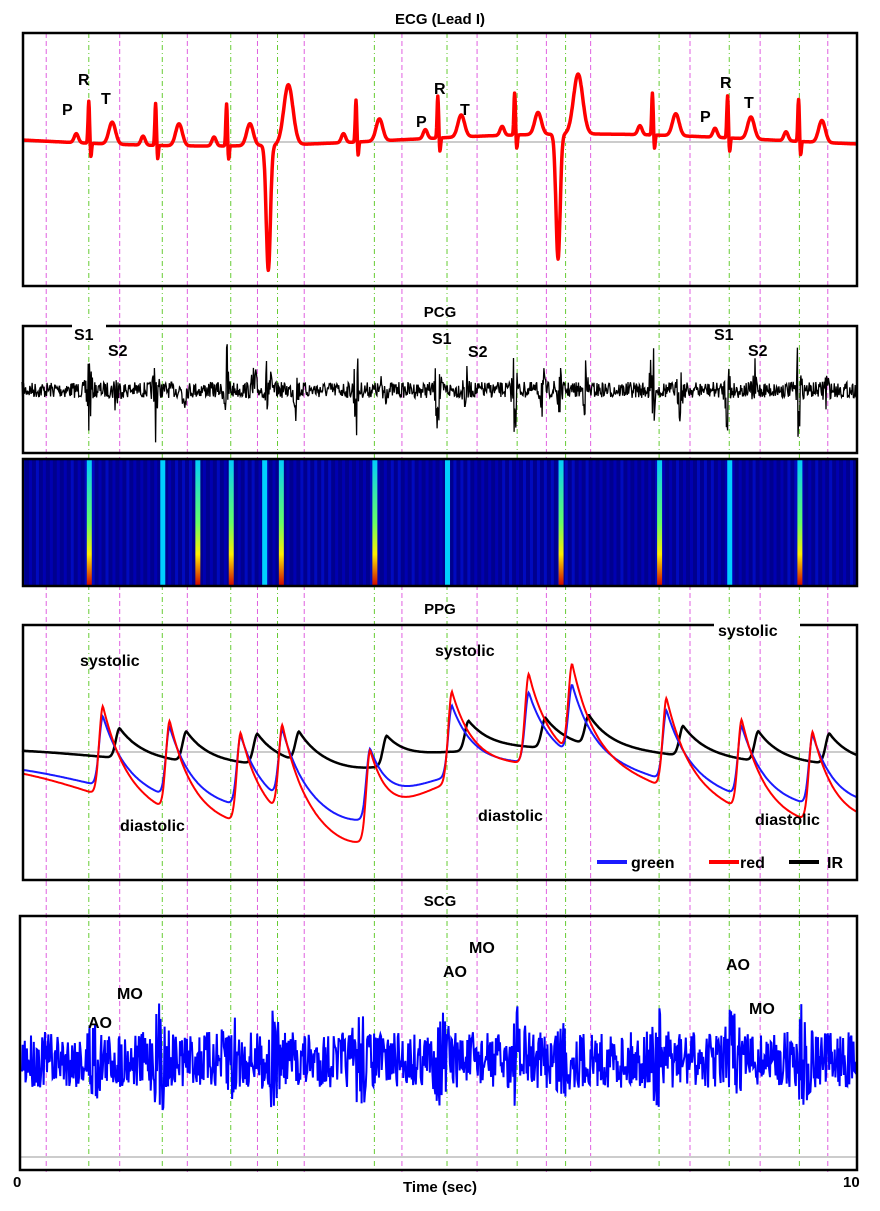  What do you see at coordinates (440, 1187) in the screenshot?
I see `x-axis-label: Time (sec)` at bounding box center [440, 1187].